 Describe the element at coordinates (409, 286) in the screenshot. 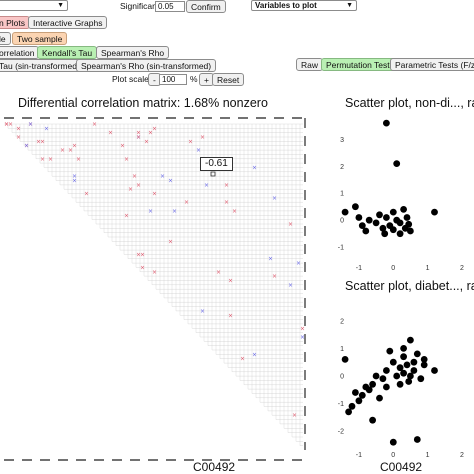

I see `scatter-bottom-title: Scatter plot, diabet..., raw` at that location.